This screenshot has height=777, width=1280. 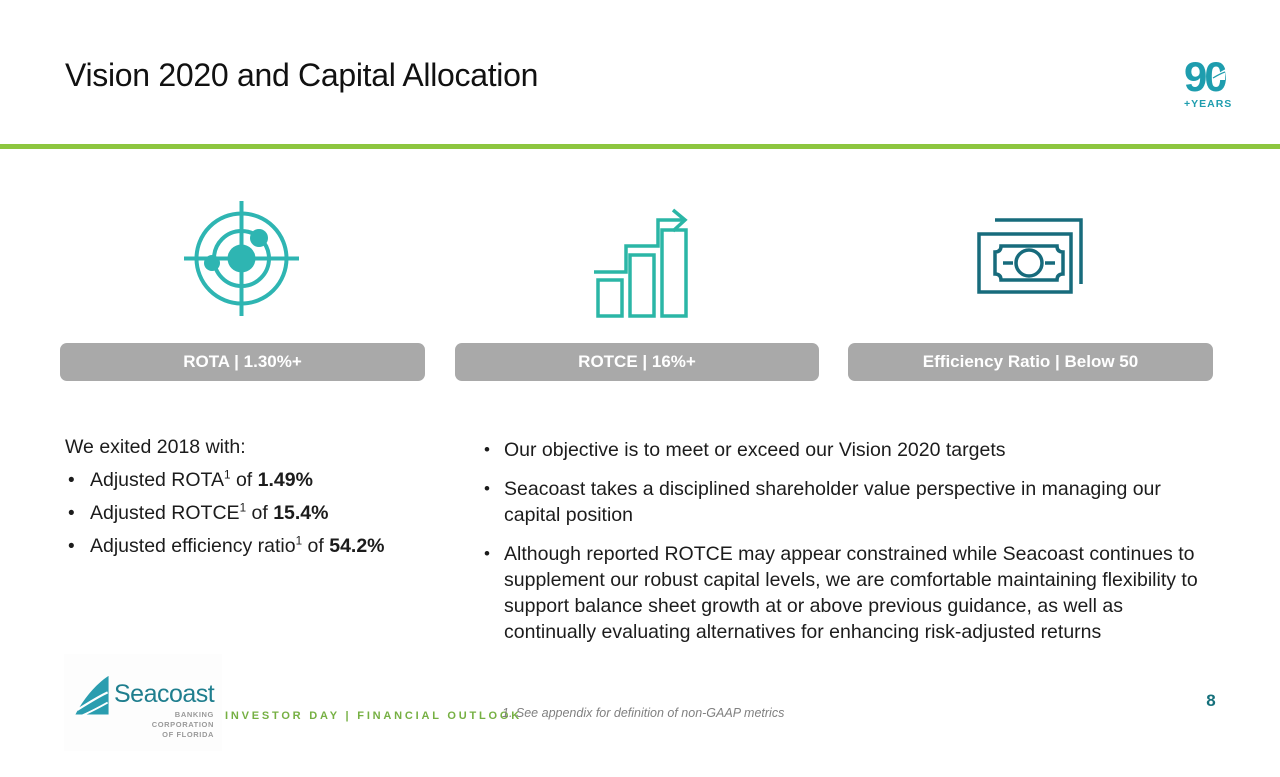 What do you see at coordinates (1208, 104) in the screenshot?
I see `anniversary-caption: +YEARS` at bounding box center [1208, 104].